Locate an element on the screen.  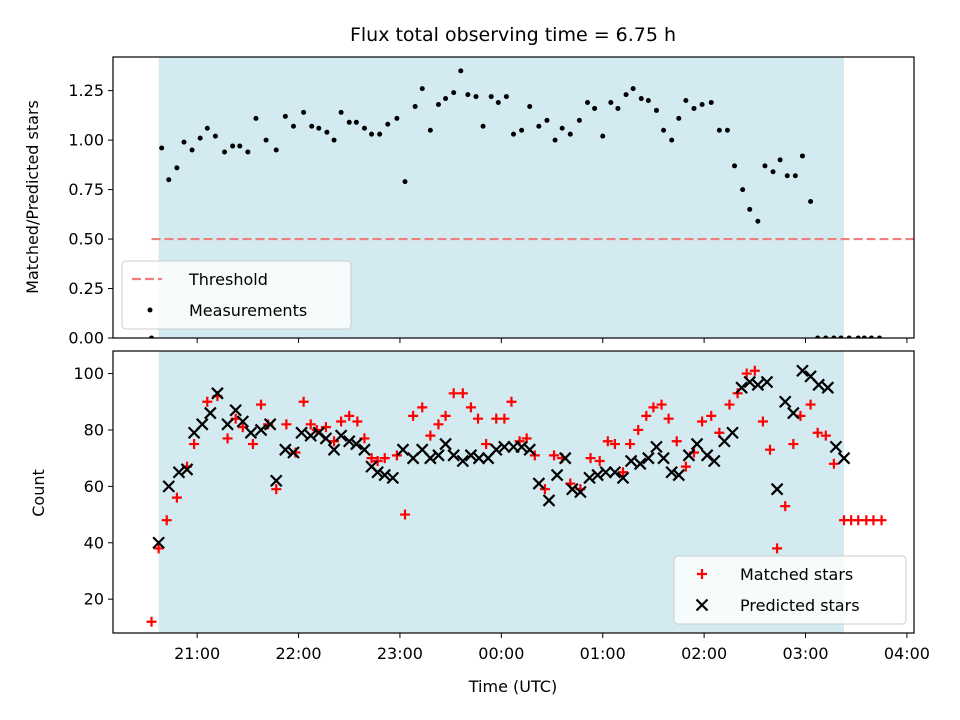
y-axis-label-count: Count is located at coordinates (38, 493).